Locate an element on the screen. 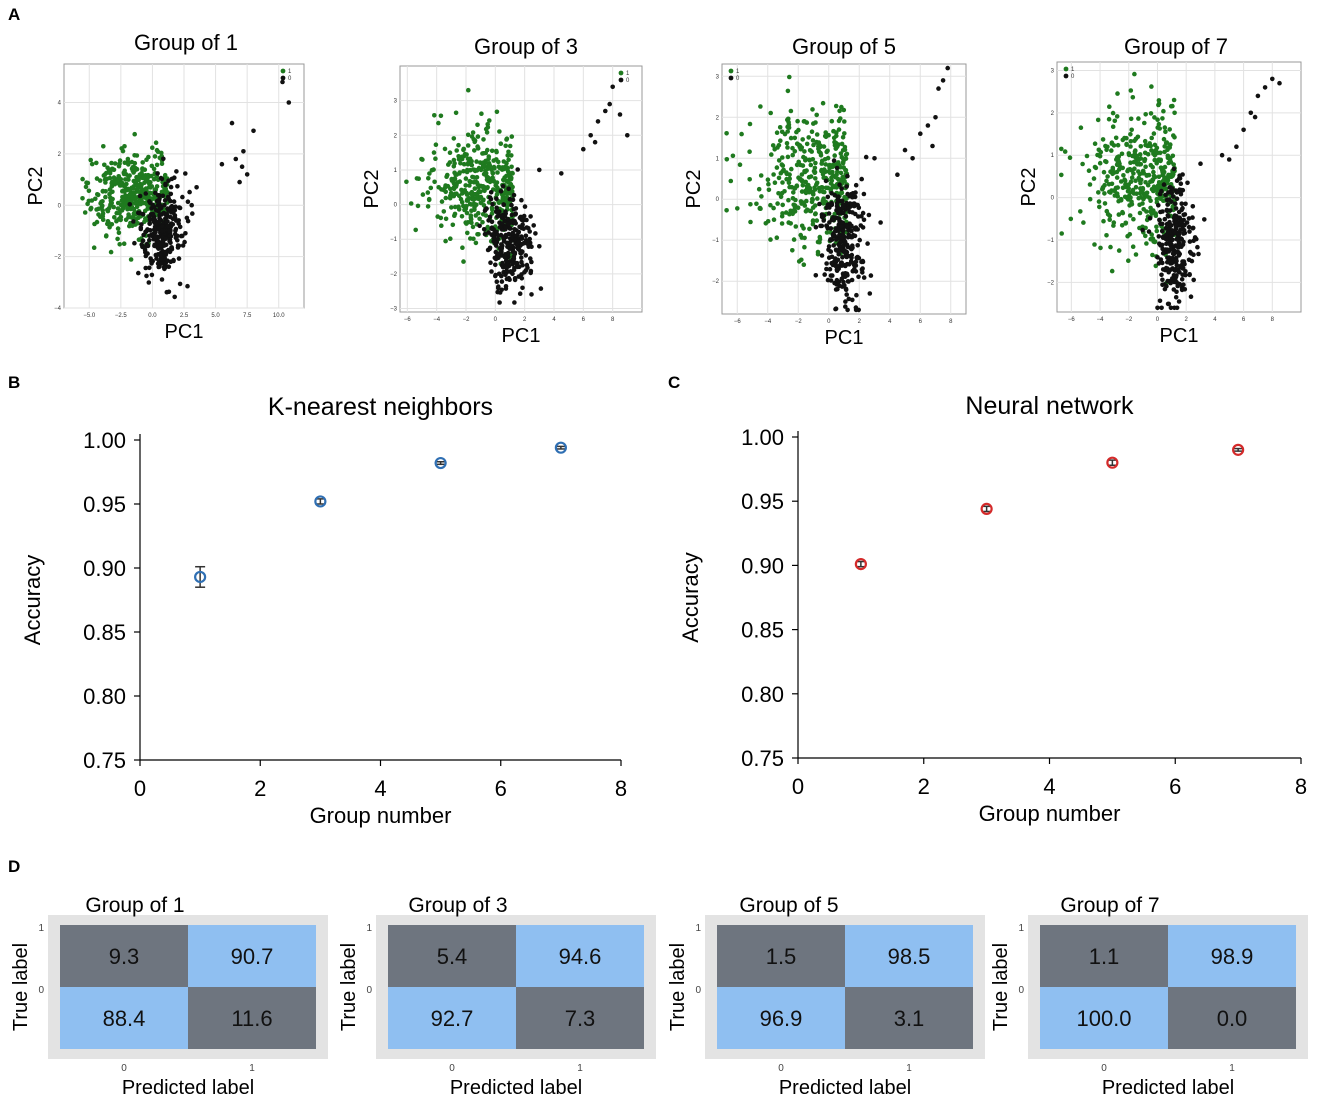 This screenshot has height=1100, width=1325. x-tick-label: −4 is located at coordinates (437, 320).